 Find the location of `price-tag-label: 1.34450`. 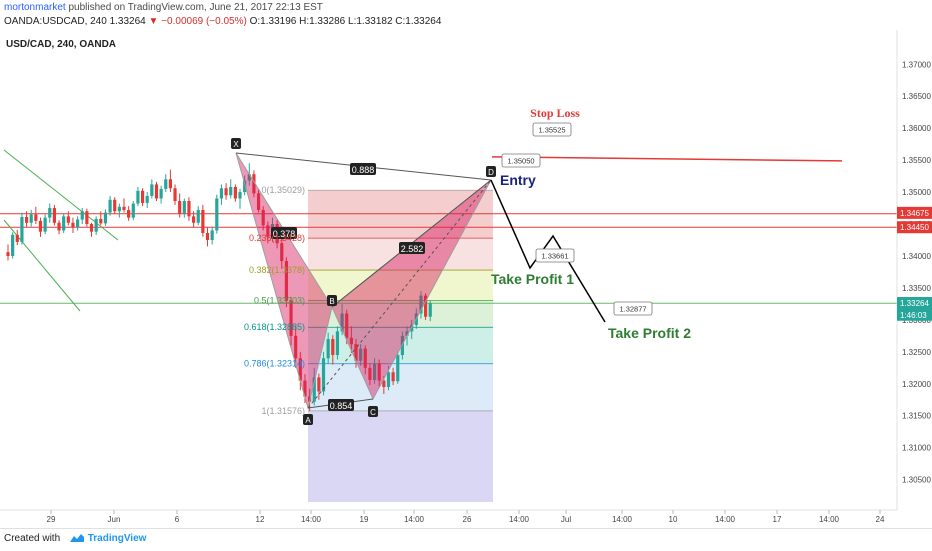

price-tag-label: 1.34450 is located at coordinates (914, 227).